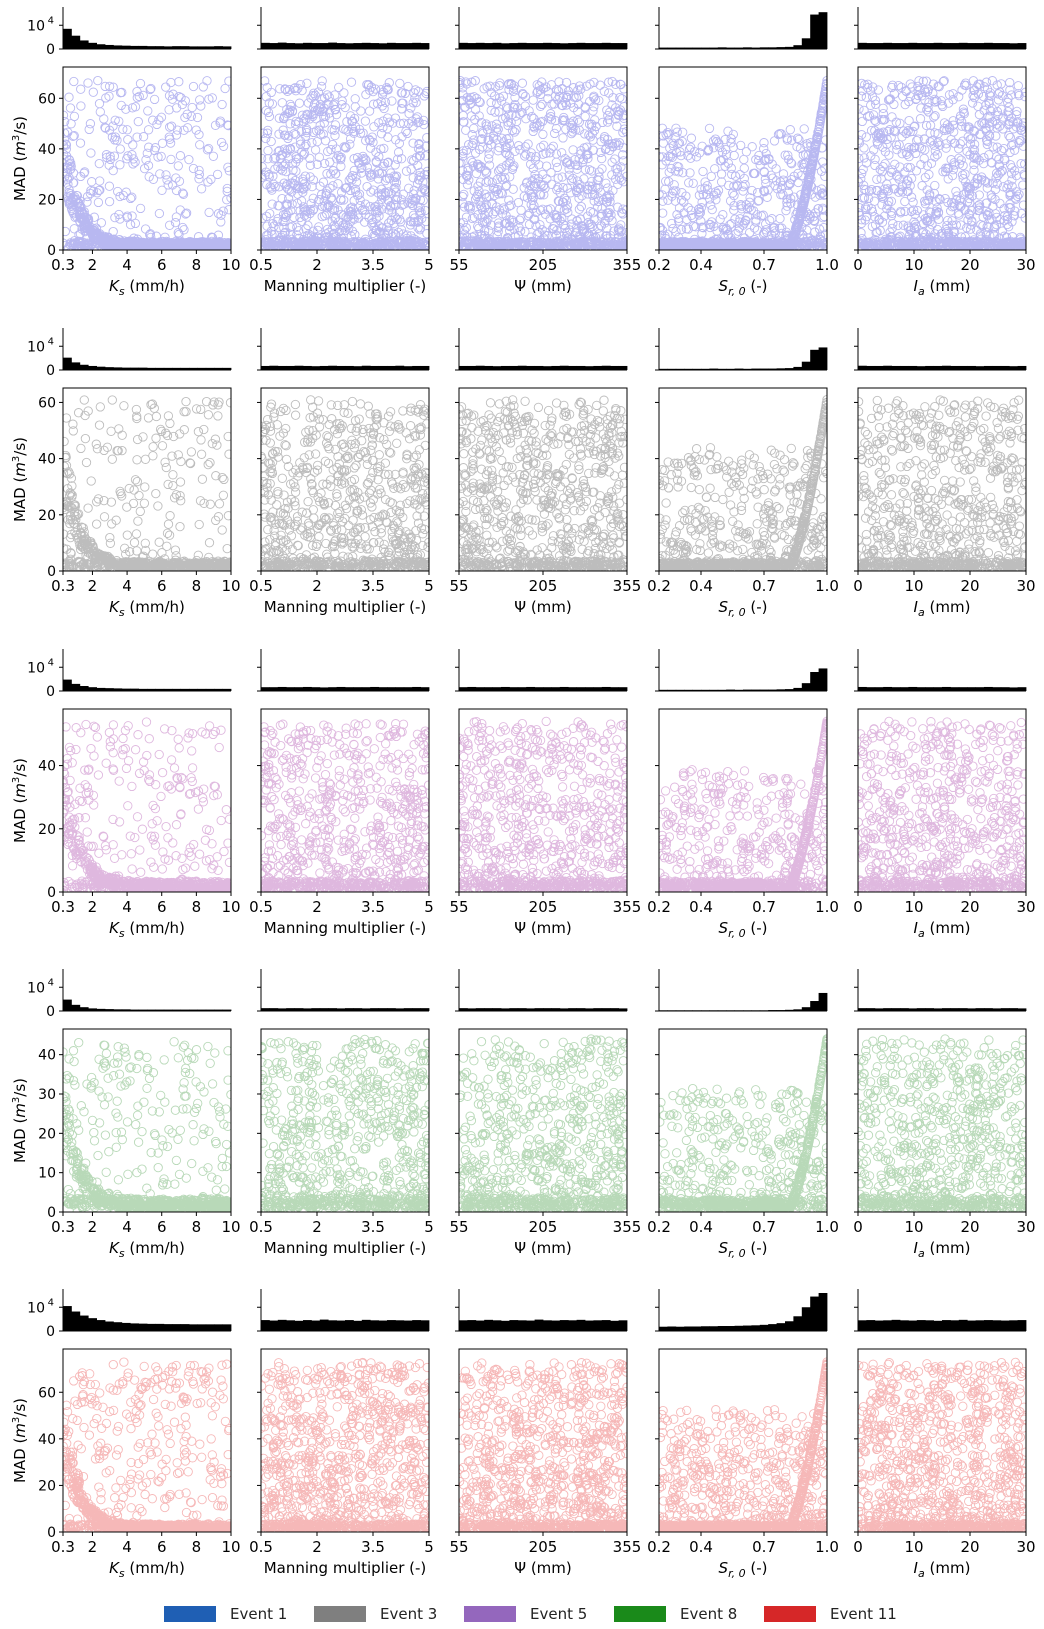  What do you see at coordinates (47, 516) in the screenshot?
I see `y-tick-label: 20` at bounding box center [47, 516].